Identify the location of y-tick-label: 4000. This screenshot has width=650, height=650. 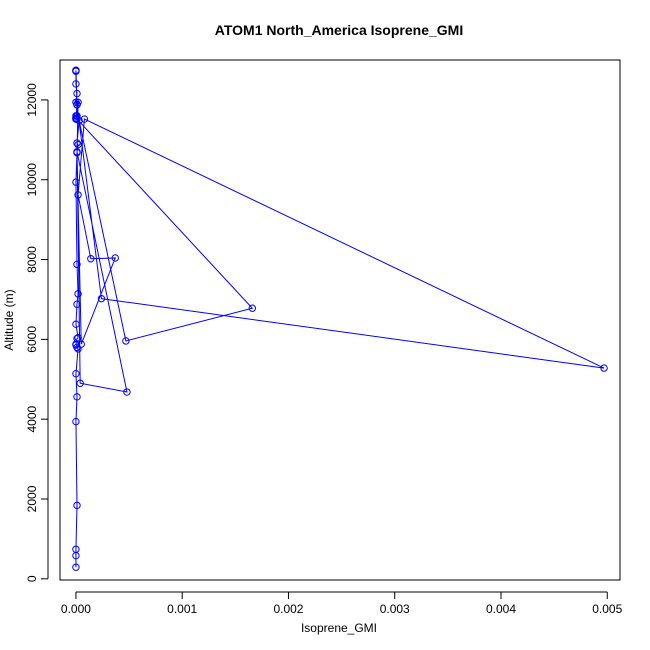
(32, 419).